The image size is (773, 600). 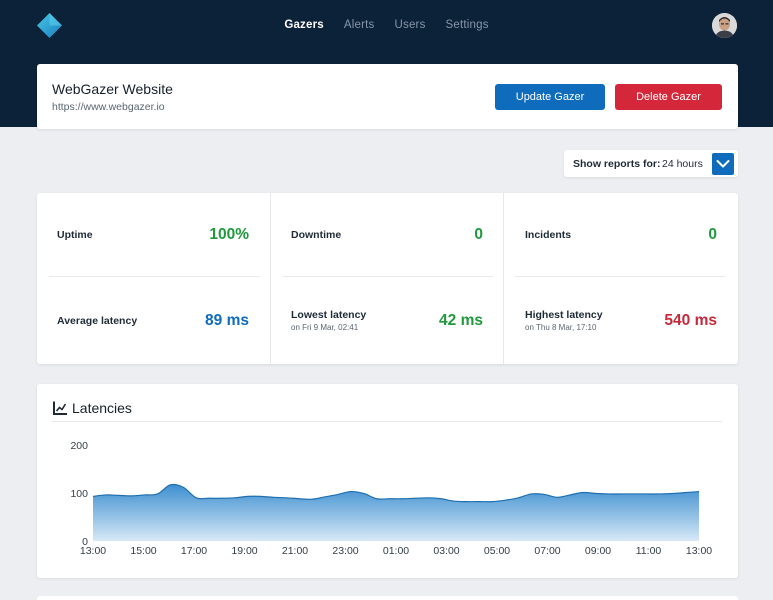 What do you see at coordinates (649, 551) in the screenshot?
I see `x-tick-label: 11:00` at bounding box center [649, 551].